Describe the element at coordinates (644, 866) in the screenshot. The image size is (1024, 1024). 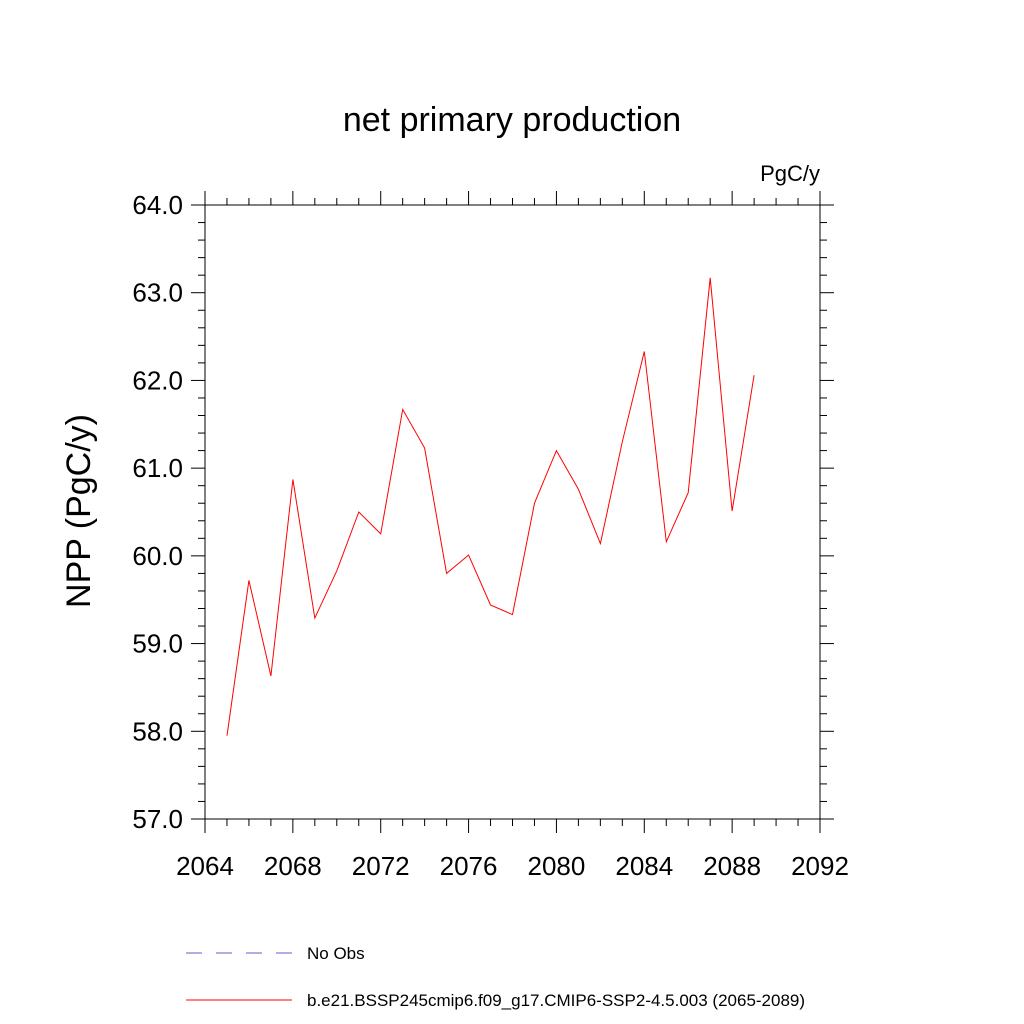
I see `x-tick-label: 2084` at that location.